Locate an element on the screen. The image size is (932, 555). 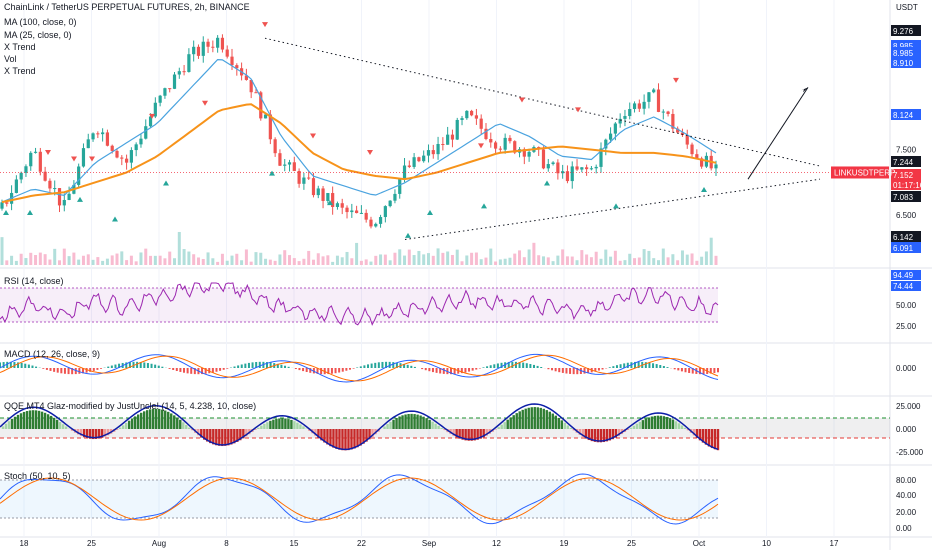
x-tick-label: Aug is located at coordinates (159, 543).